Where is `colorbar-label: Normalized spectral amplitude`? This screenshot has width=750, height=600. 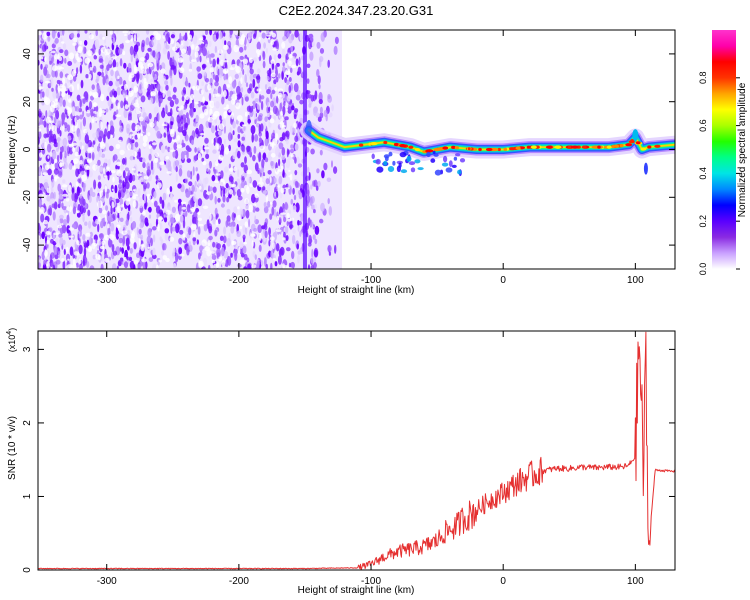
colorbar-label: Normalized spectral amplitude is located at coordinates (742, 149).